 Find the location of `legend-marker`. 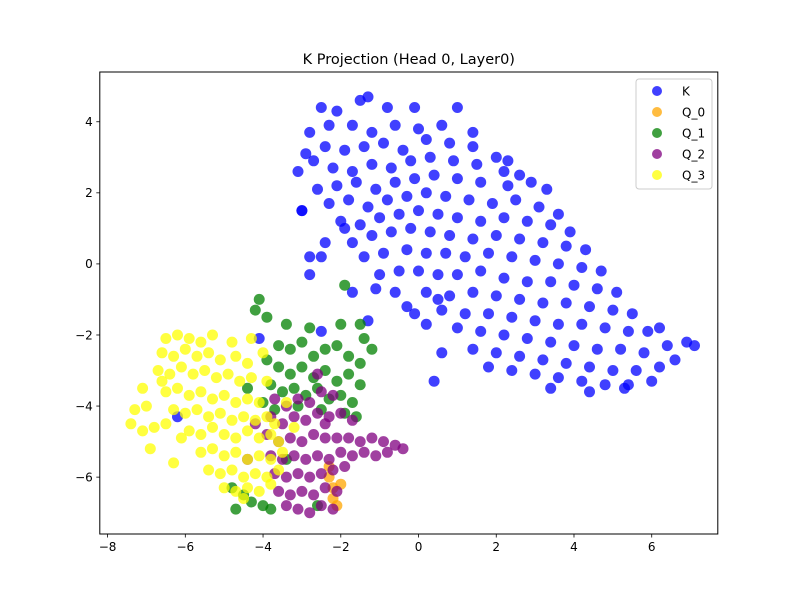

legend-marker is located at coordinates (657, 91).